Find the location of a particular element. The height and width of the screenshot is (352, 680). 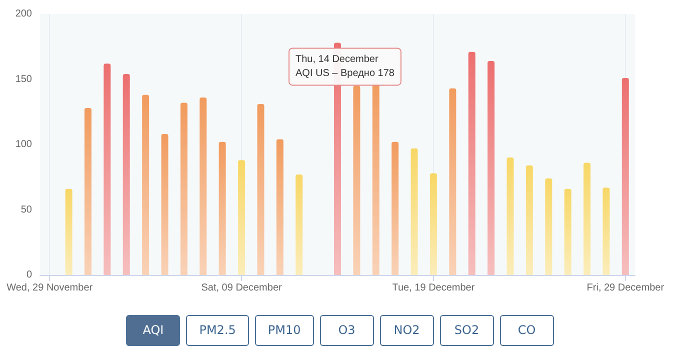

y-tick-label: 150 is located at coordinates (23, 79).